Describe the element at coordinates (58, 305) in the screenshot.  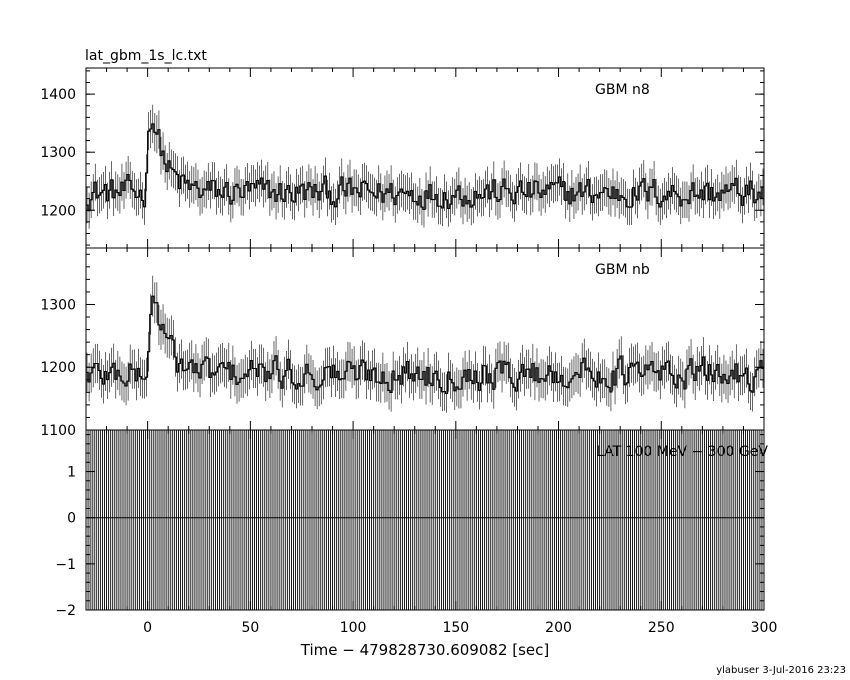
I see `y-tick-label-nb: 1300` at that location.